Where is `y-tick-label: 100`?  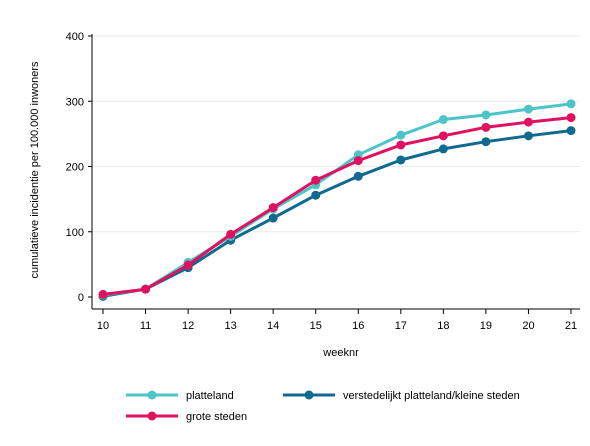 y-tick-label: 100 is located at coordinates (75, 233).